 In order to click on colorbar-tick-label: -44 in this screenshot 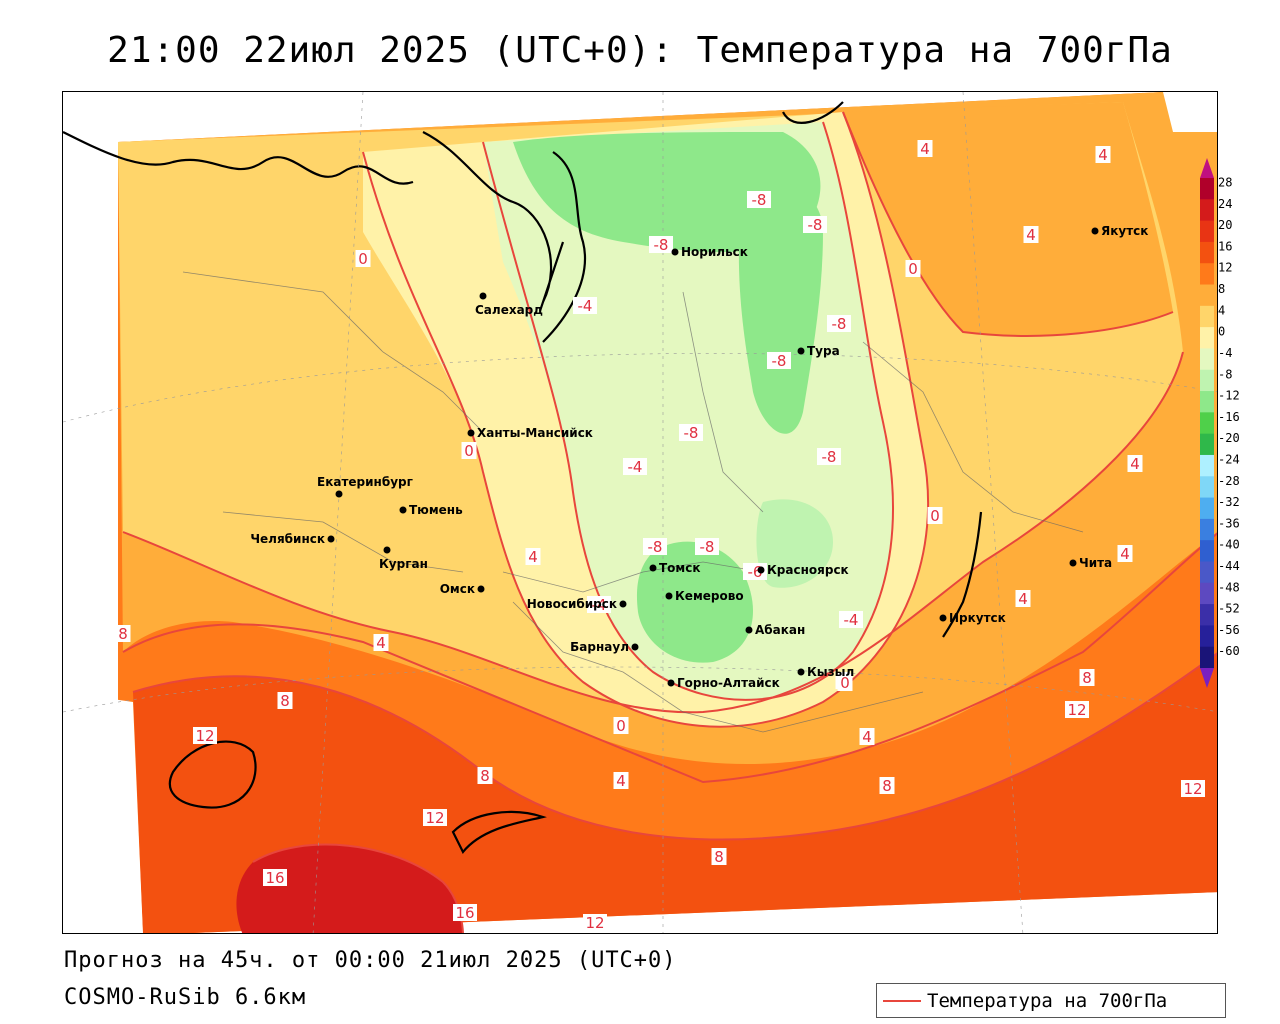, I will do `click(1229, 566)`.